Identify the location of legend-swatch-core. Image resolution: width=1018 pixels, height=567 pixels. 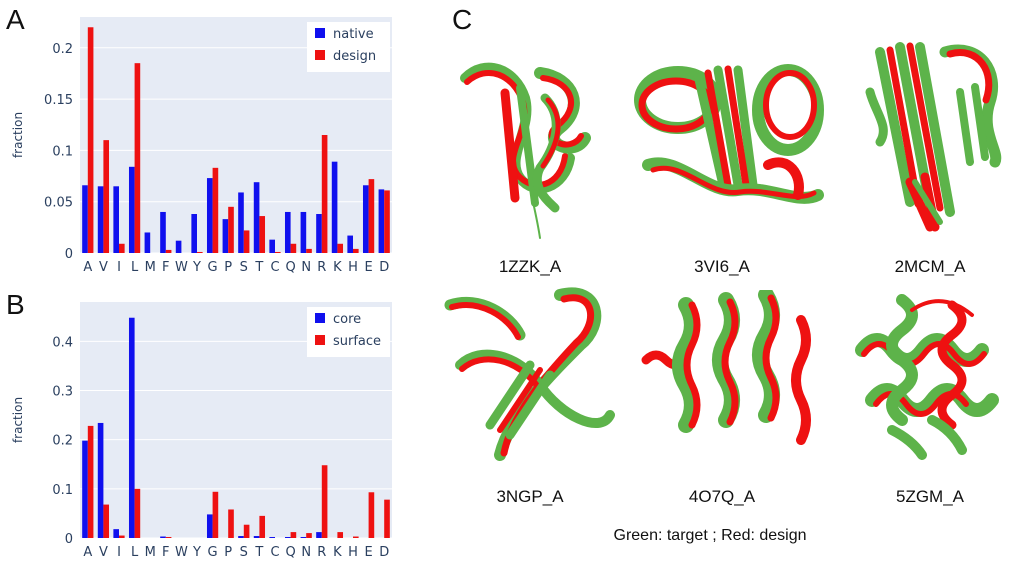
(320, 318).